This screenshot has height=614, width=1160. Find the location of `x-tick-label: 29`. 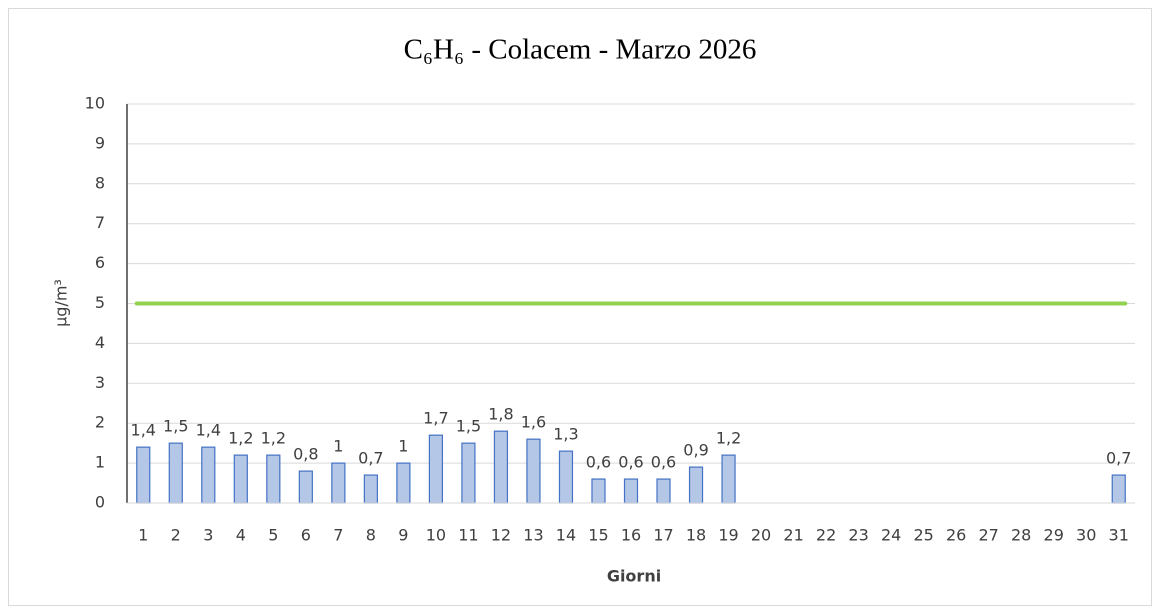

x-tick-label: 29 is located at coordinates (1054, 535).